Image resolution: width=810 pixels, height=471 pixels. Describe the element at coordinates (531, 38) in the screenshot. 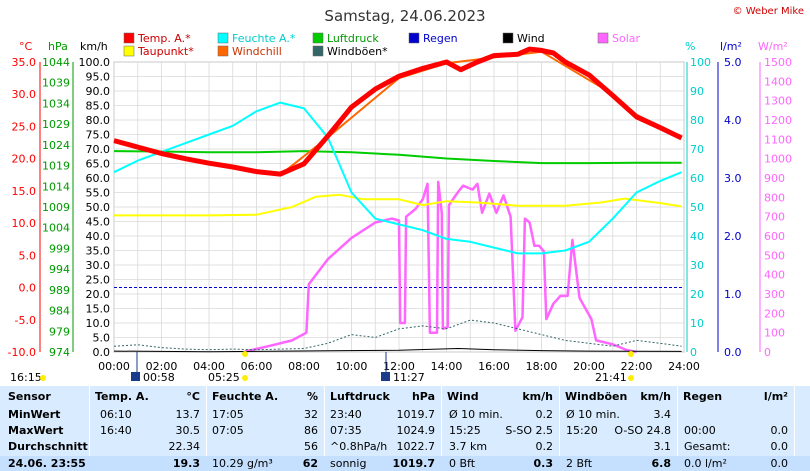

I see `legend-label: Wind` at that location.